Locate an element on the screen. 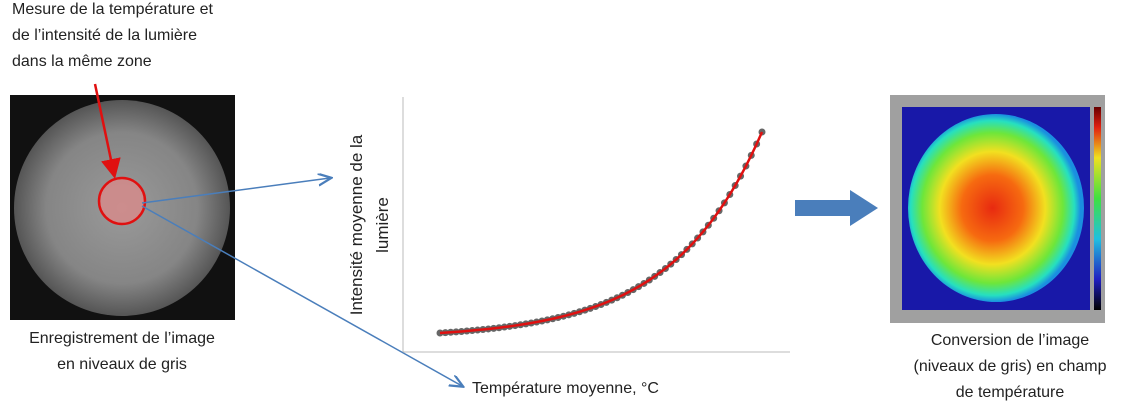  x-axis-label: Température moyenne, °C is located at coordinates (565, 388).